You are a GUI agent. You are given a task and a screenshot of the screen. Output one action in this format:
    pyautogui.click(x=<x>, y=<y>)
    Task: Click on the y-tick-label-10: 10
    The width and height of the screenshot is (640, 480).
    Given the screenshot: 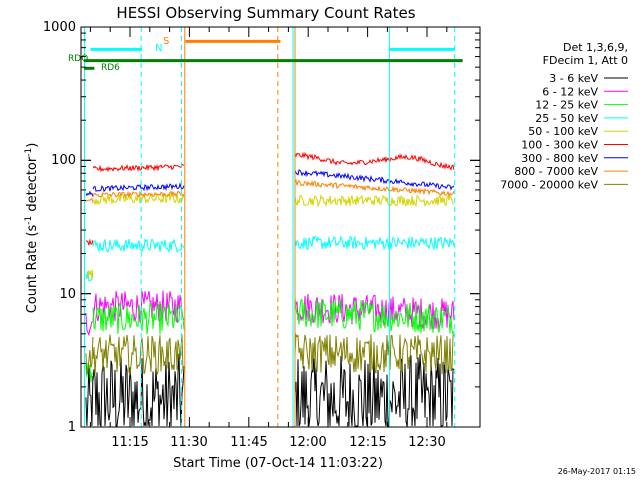 What is the action you would take?
    pyautogui.click(x=67, y=294)
    